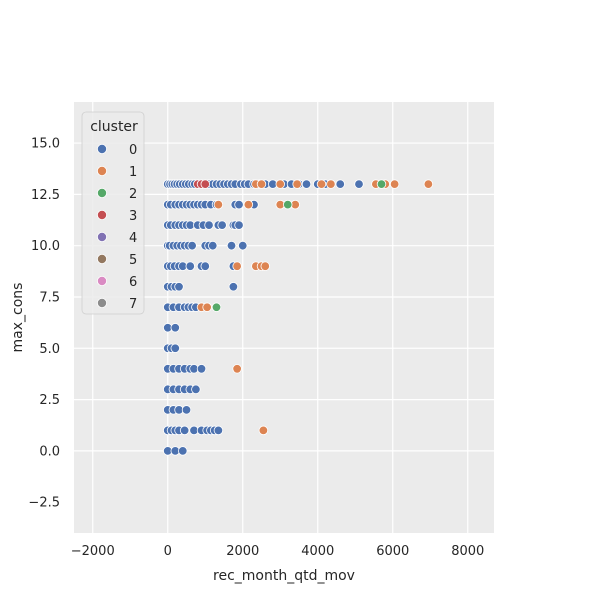 The height and width of the screenshot is (600, 600). I want to click on x-tick-label: 4000, so click(317, 551).